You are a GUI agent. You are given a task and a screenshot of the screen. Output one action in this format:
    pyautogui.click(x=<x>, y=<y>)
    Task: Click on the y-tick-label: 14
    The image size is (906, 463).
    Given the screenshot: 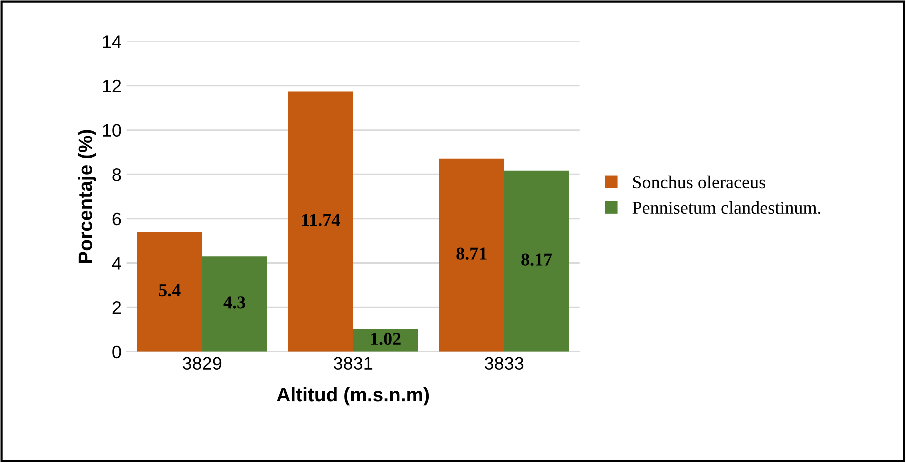 What is the action you would take?
    pyautogui.click(x=112, y=42)
    